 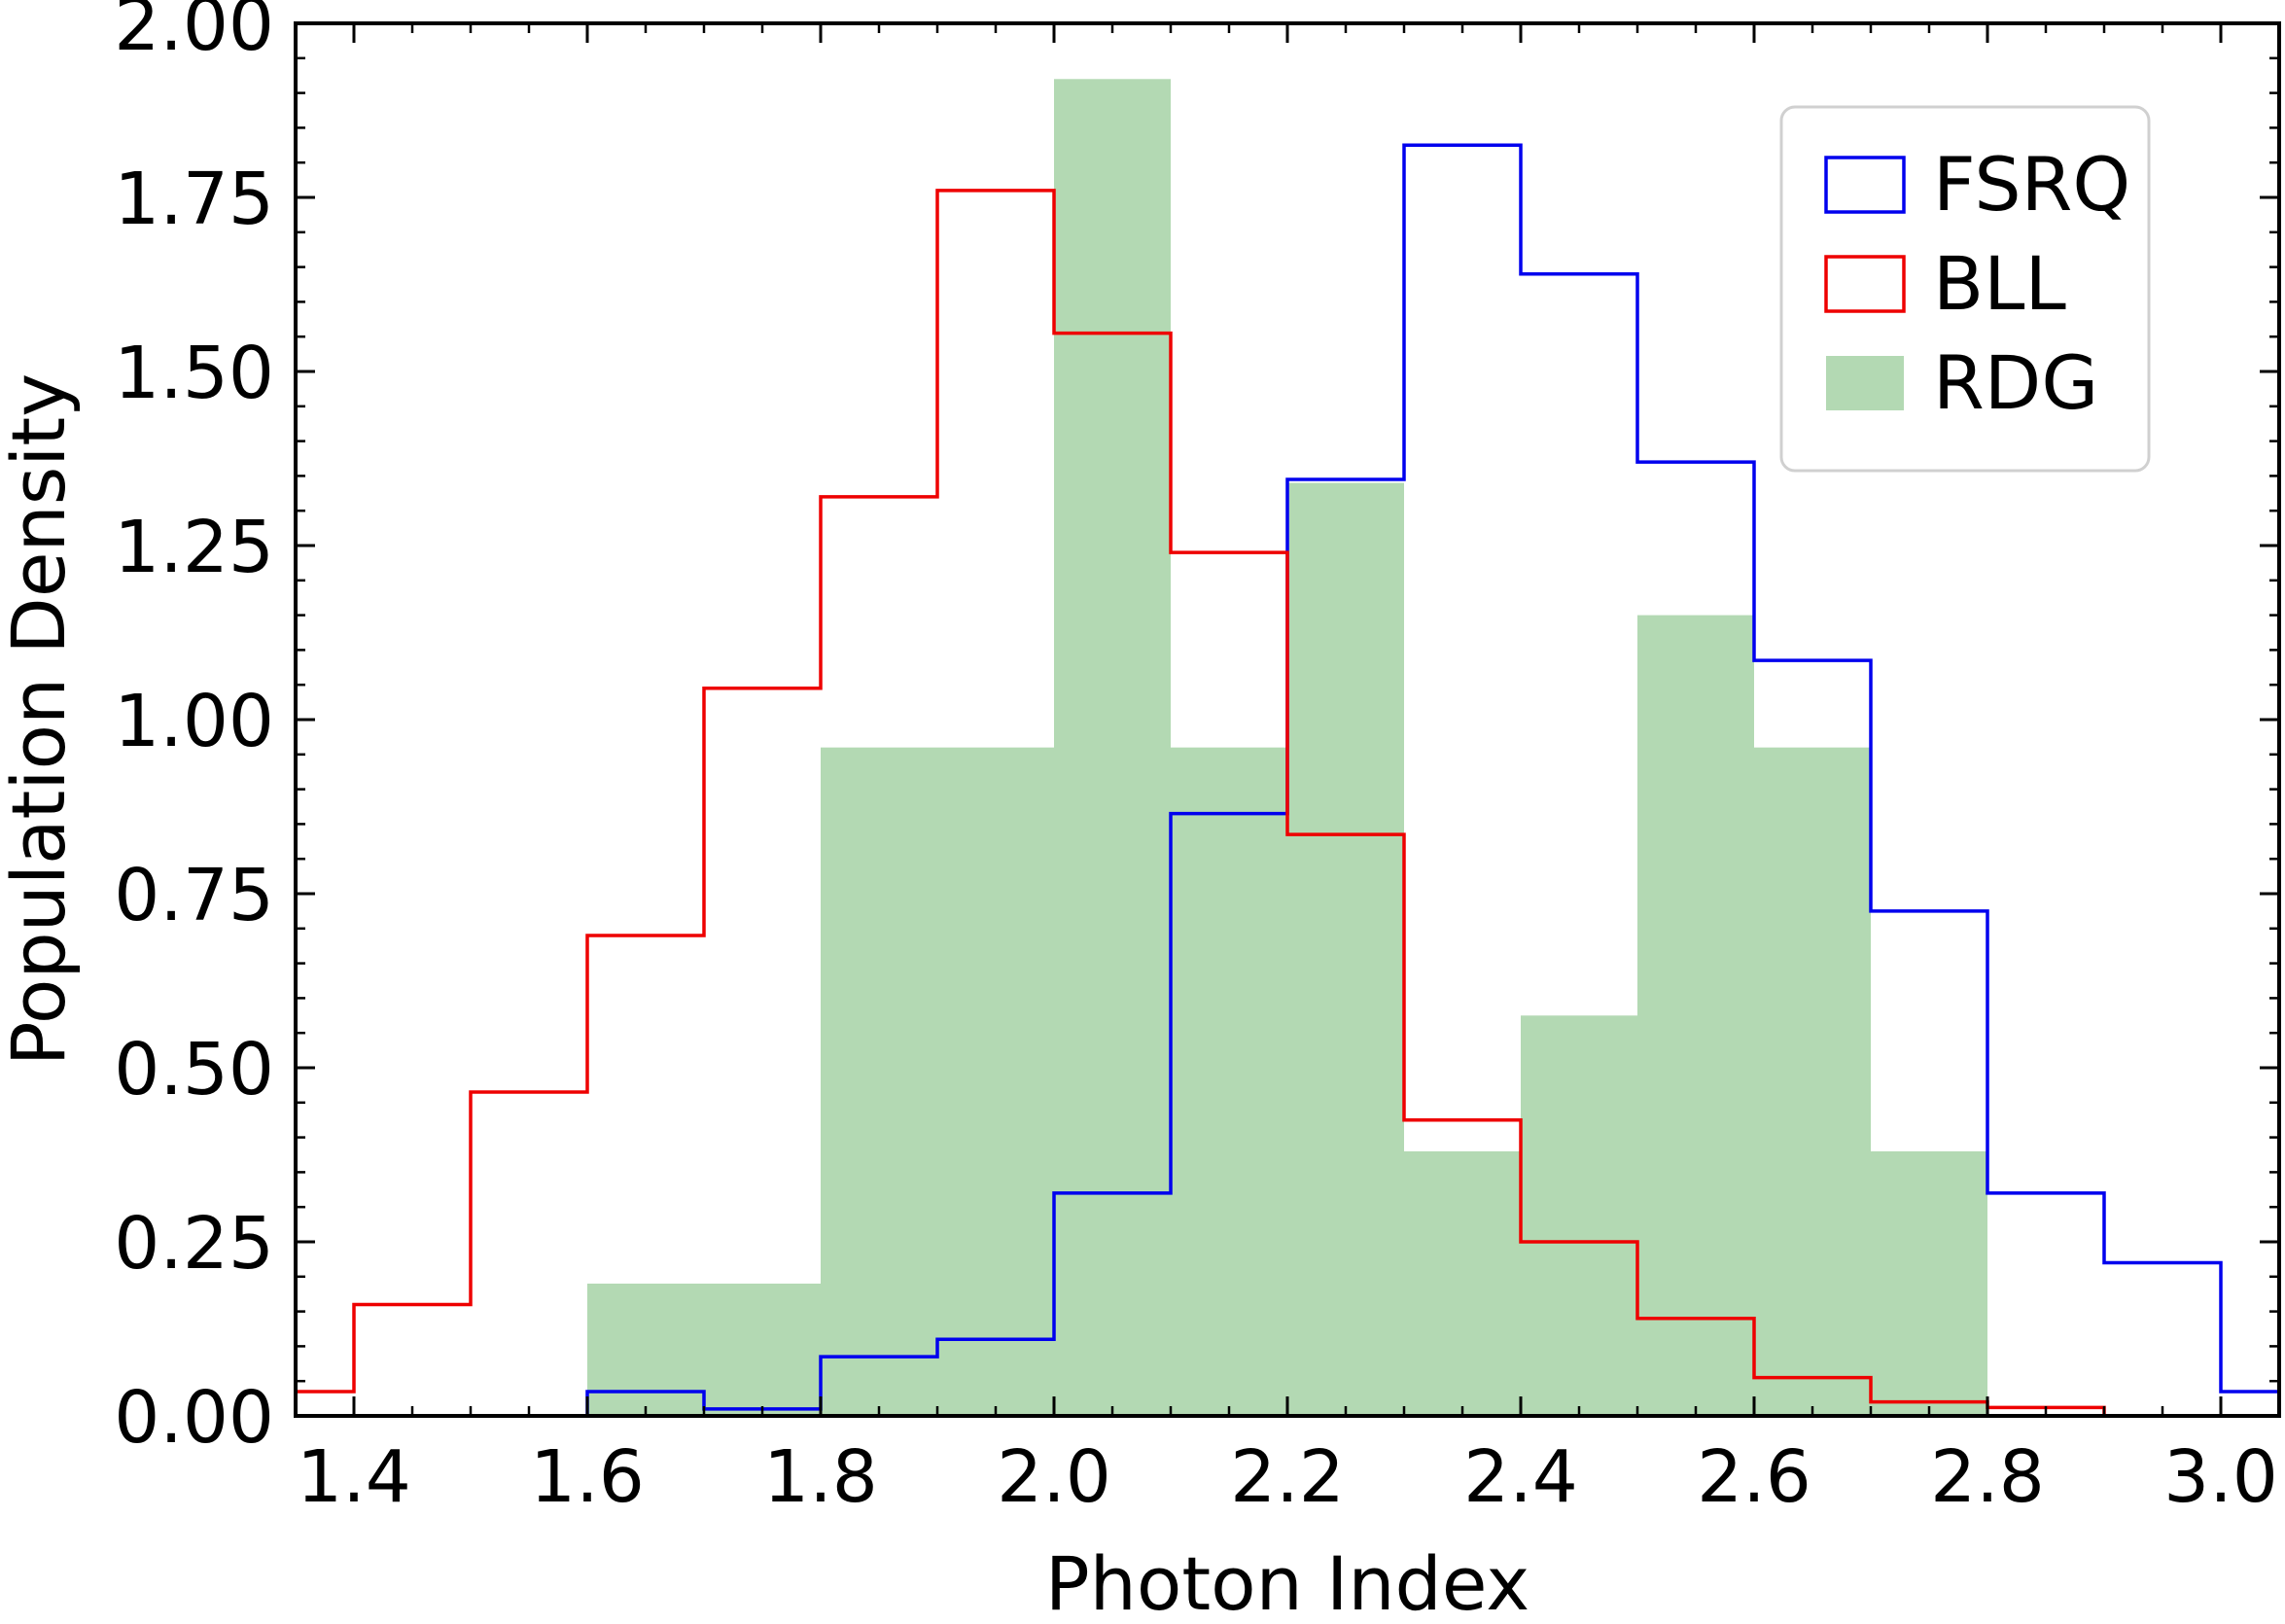 What do you see at coordinates (194, 1070) in the screenshot?
I see `y-tick-label-2: 0.50` at bounding box center [194, 1070].